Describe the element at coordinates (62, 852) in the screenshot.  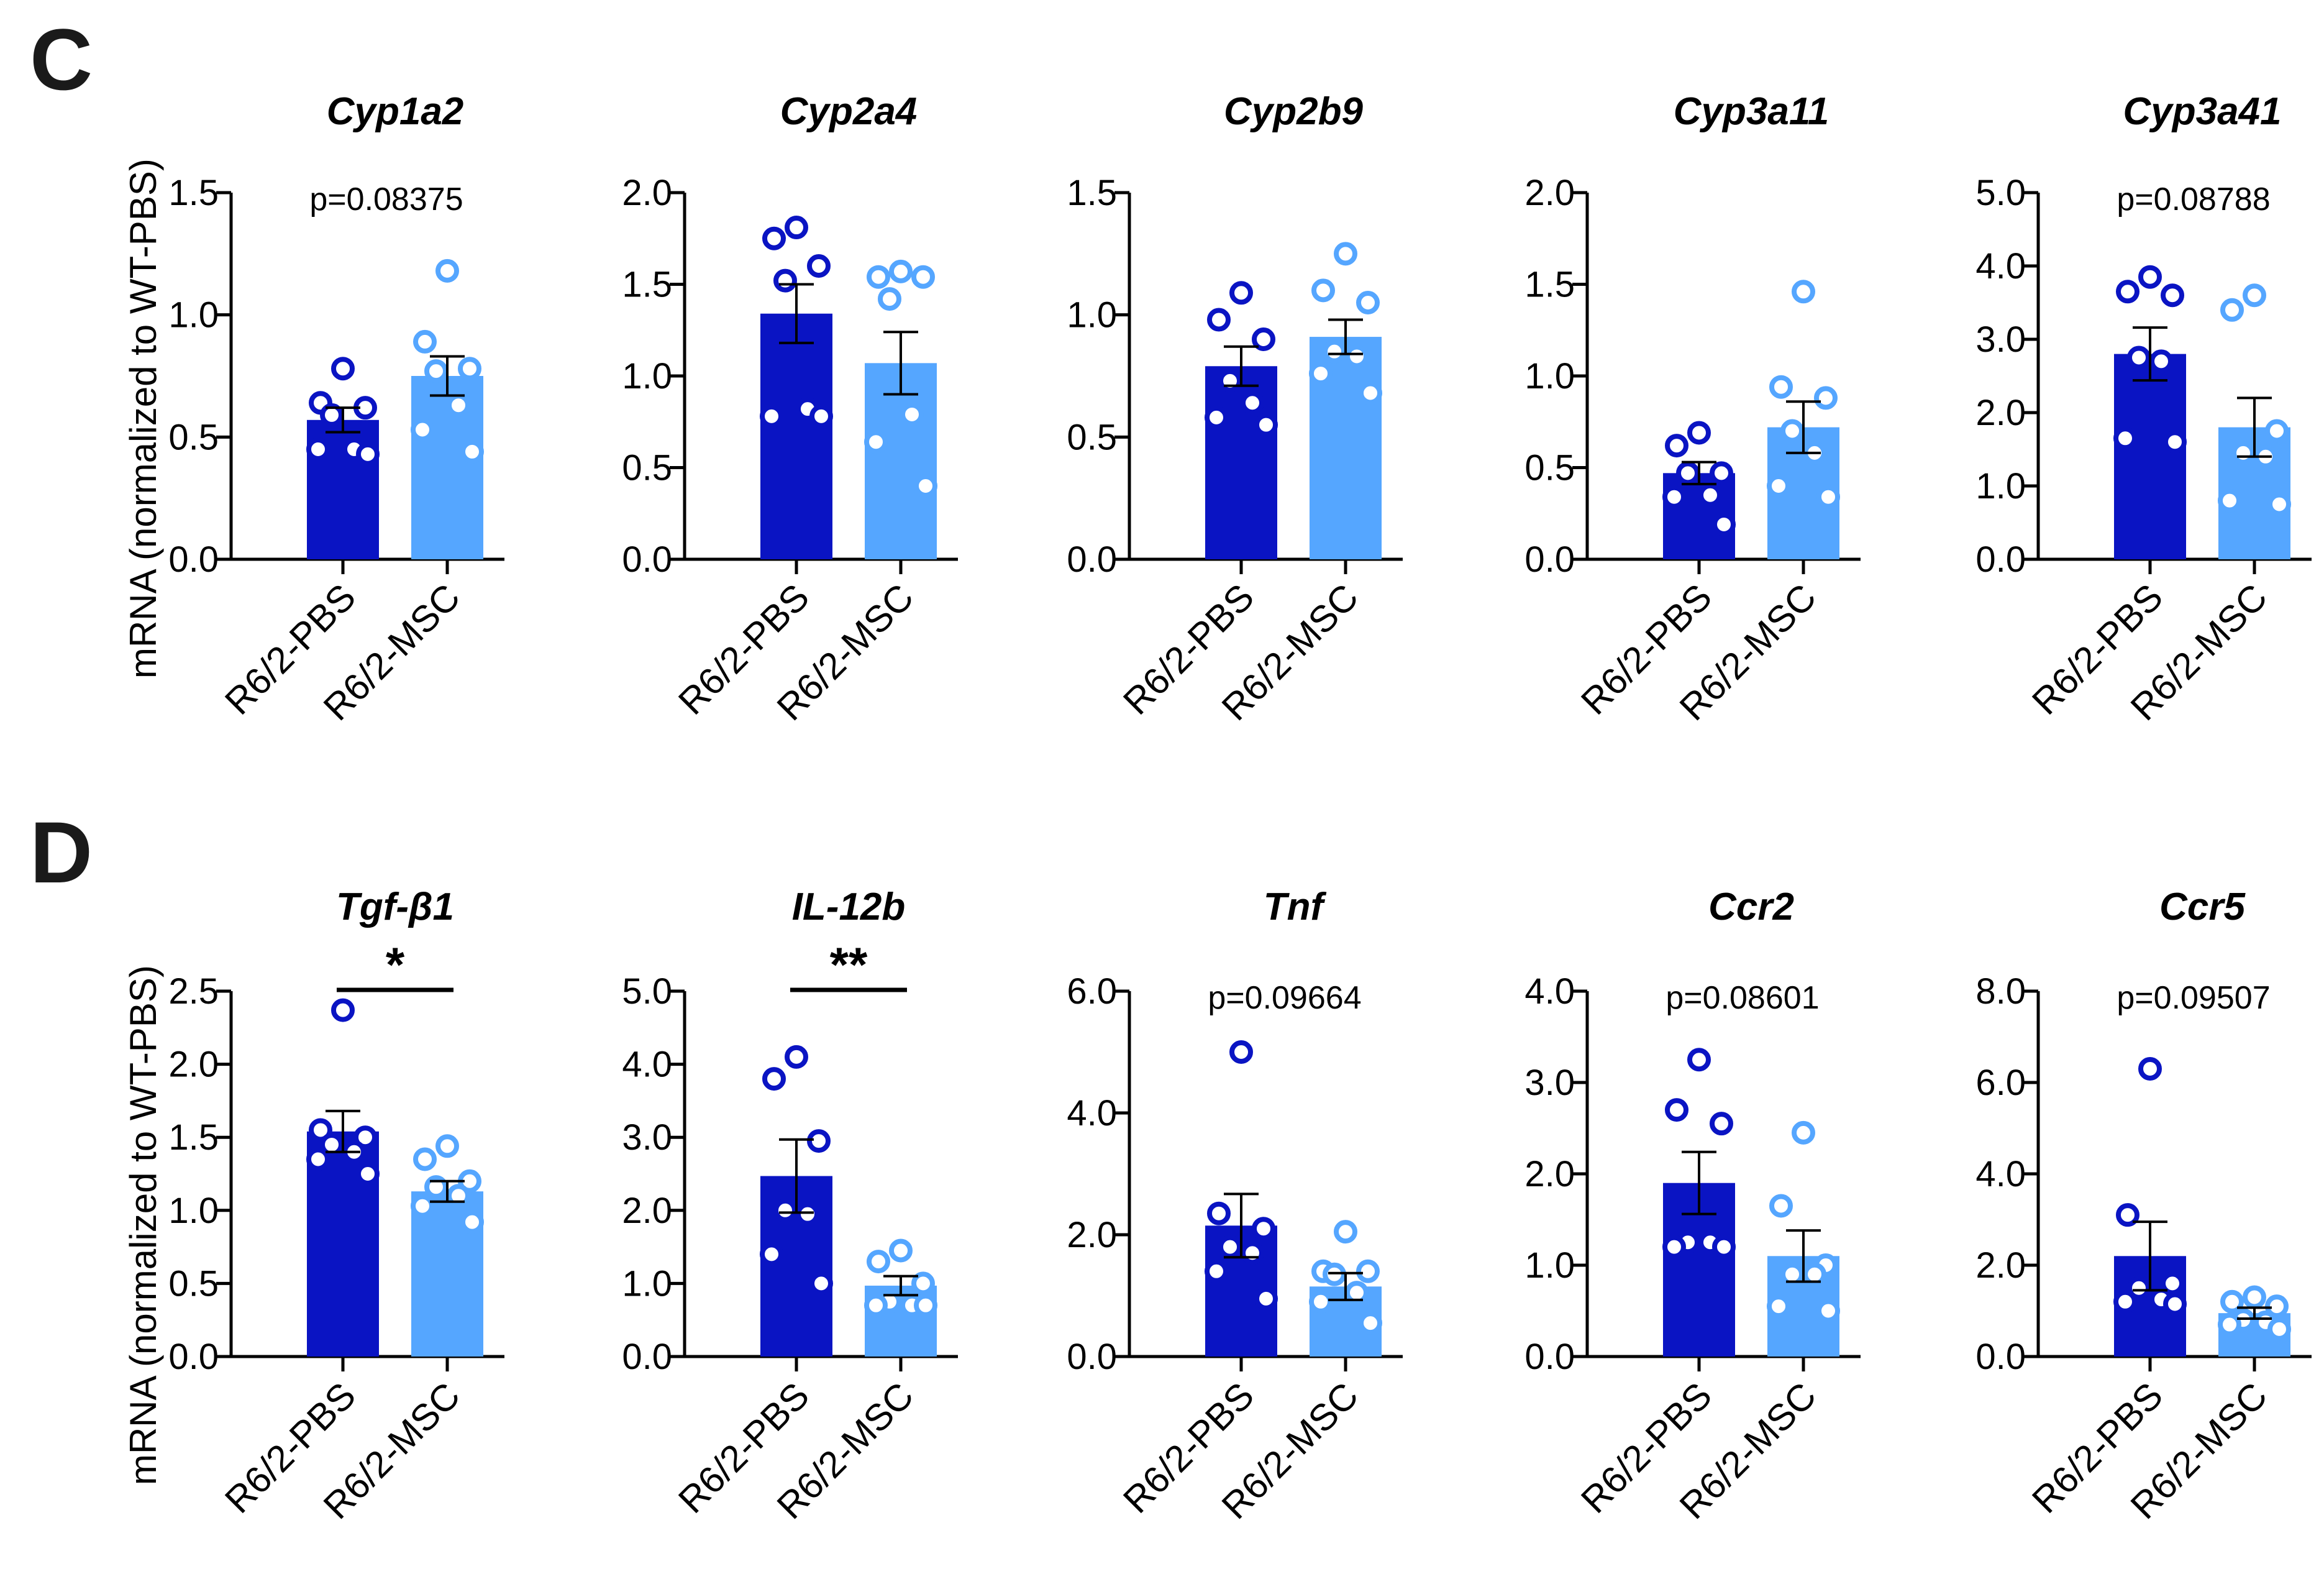
I see `panel-letter-d: D` at that location.